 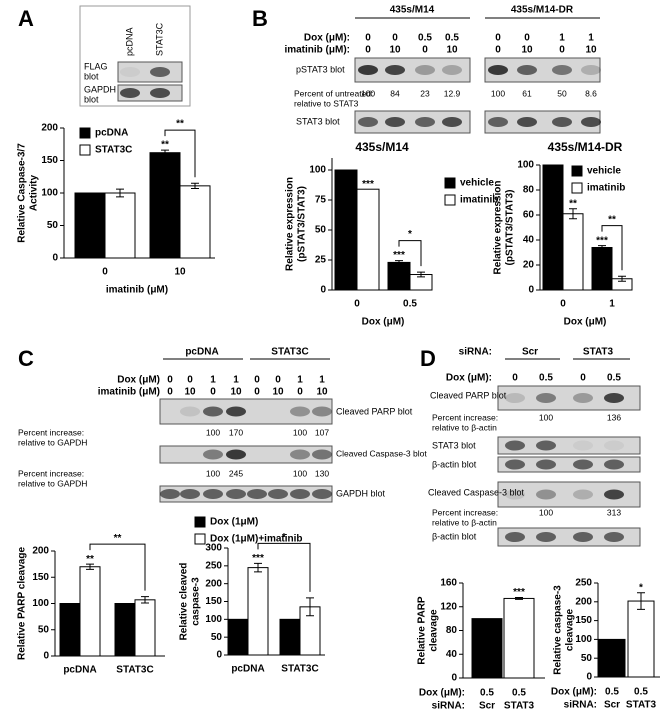 I want to click on label: Cleaved PARP blot, so click(x=374, y=411).